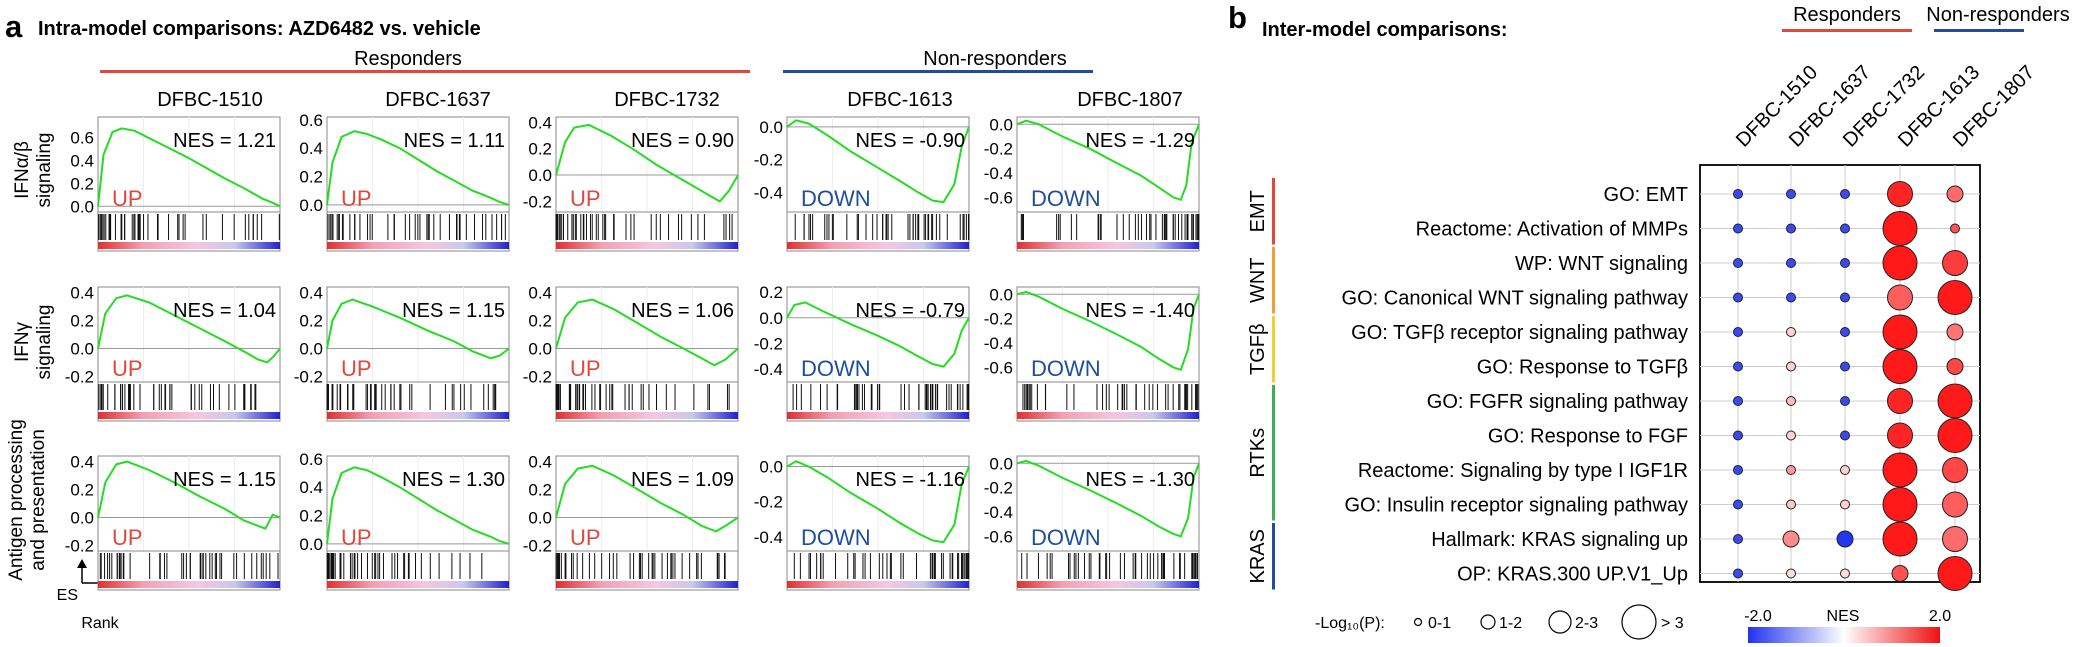 The height and width of the screenshot is (647, 2100). Describe the element at coordinates (1997, 15) in the screenshot. I see `nonresponders-label-b: Non-responders` at that location.